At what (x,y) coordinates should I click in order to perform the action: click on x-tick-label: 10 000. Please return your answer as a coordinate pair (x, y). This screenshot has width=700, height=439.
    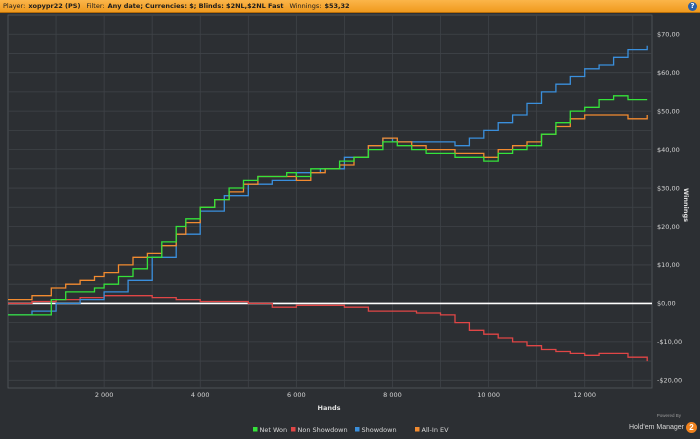
    Looking at the image, I should click on (488, 395).